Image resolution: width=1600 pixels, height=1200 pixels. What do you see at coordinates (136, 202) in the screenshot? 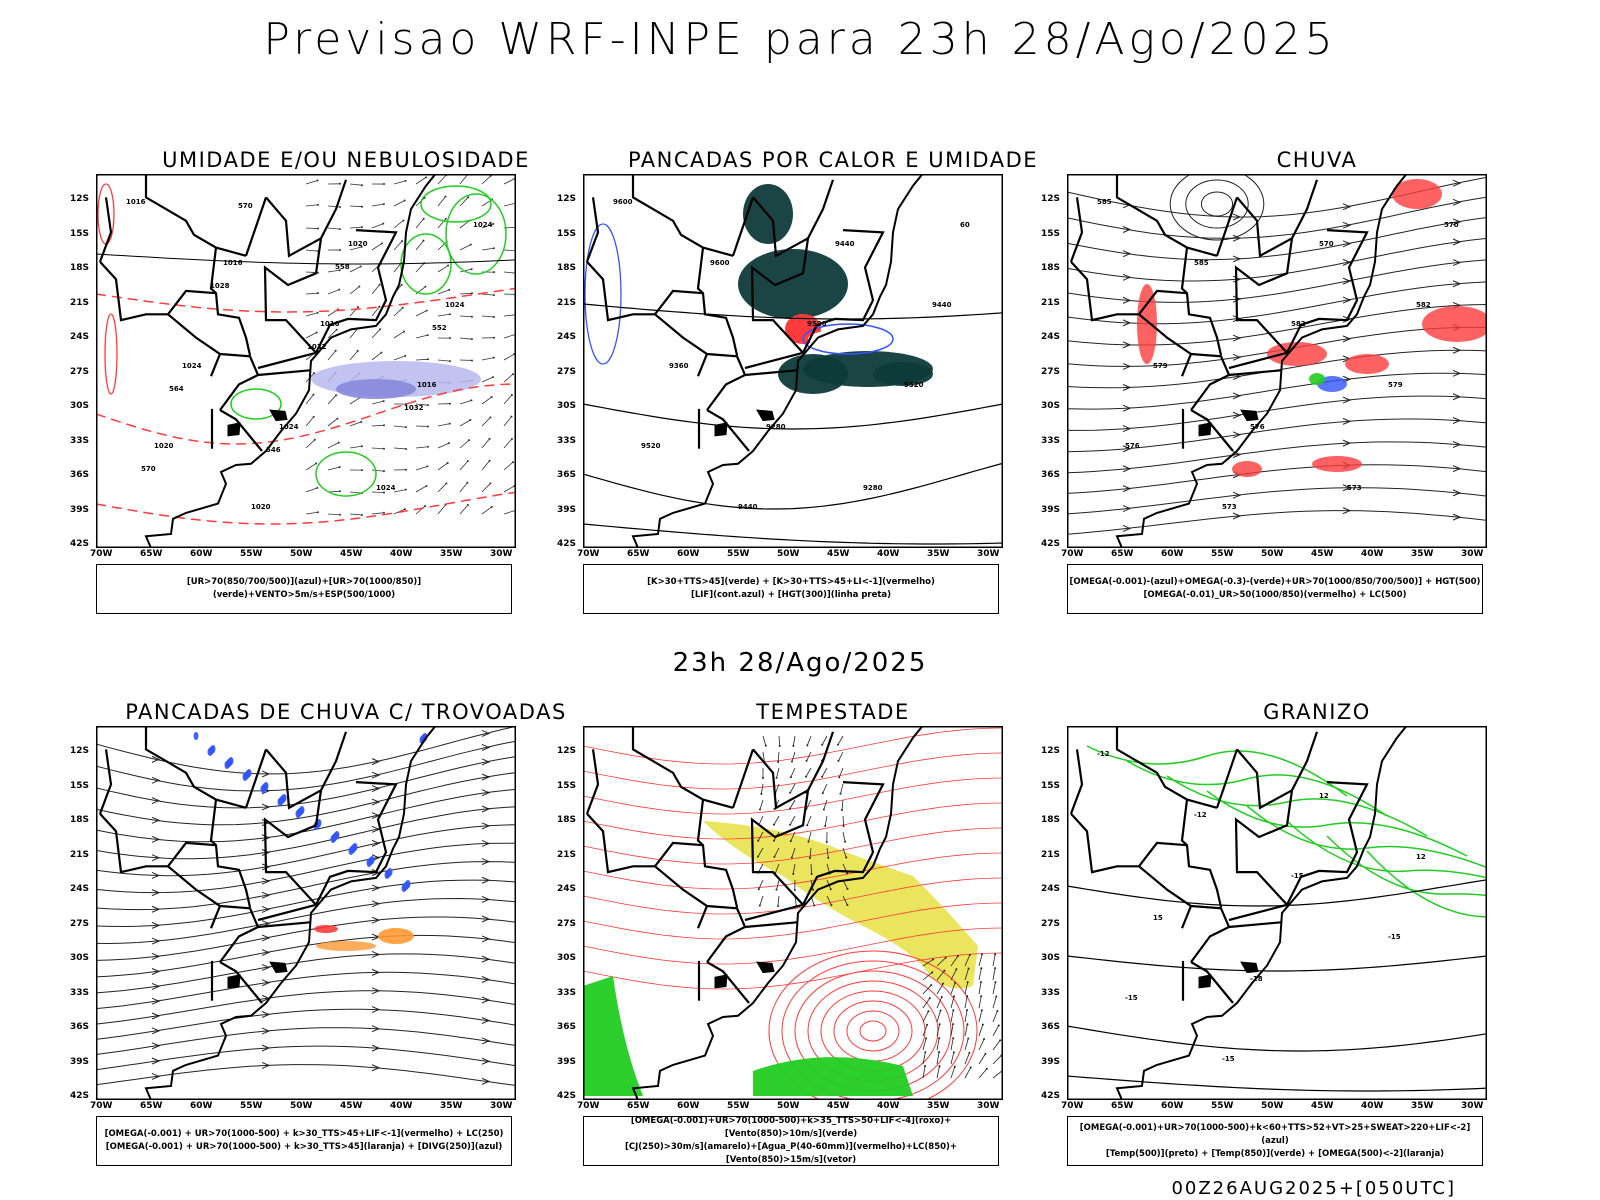
I see `svg-text: 1016` at bounding box center [136, 202].